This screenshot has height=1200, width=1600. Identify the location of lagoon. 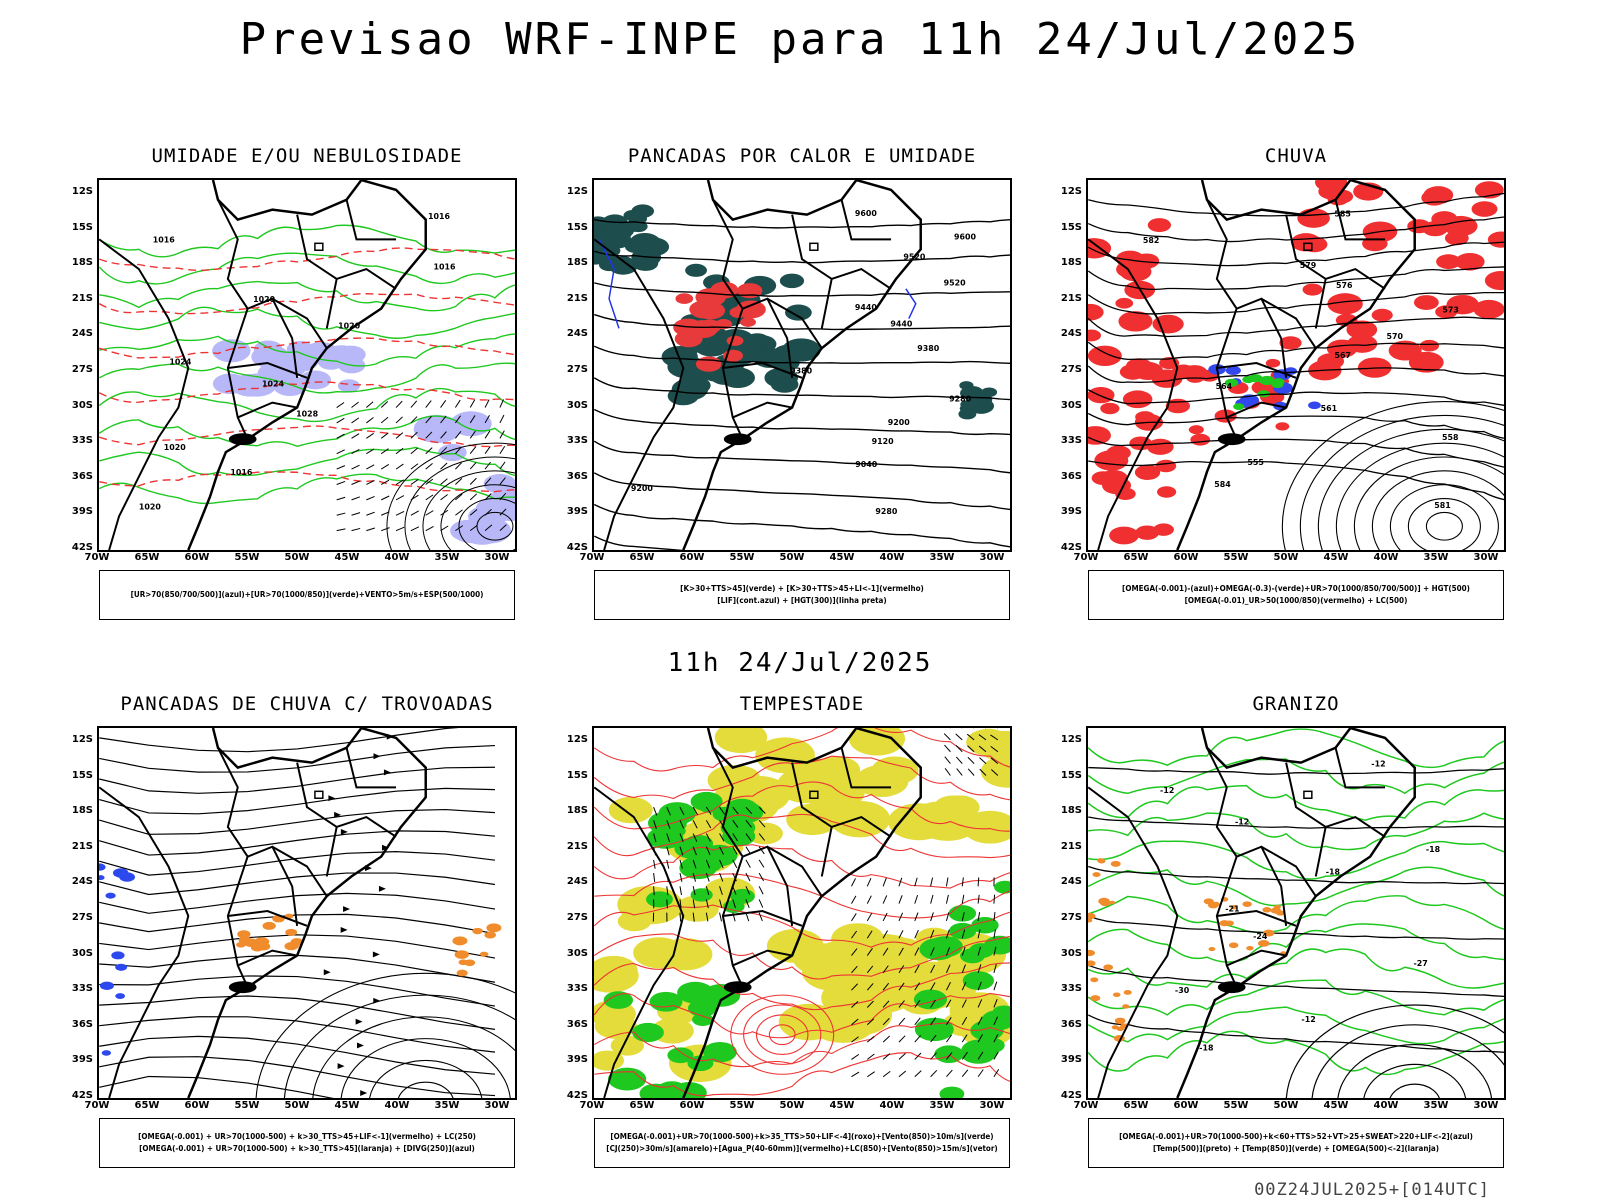
(242, 439).